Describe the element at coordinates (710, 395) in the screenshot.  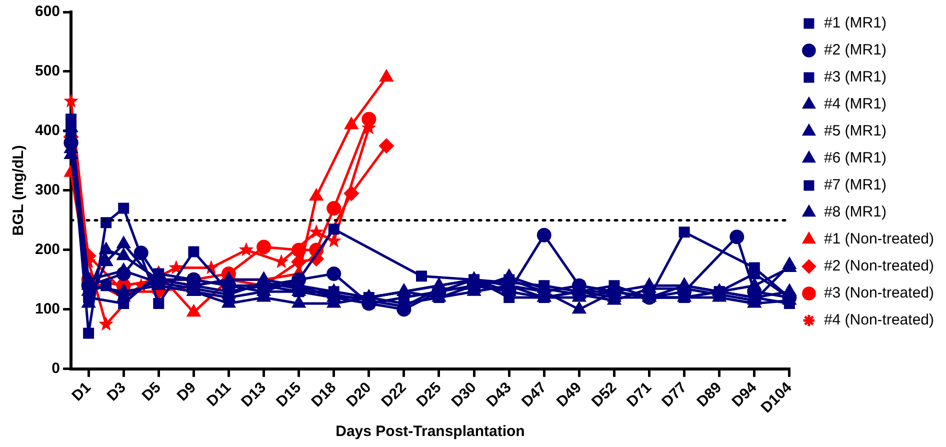
I see `x-tick-label: D89` at that location.